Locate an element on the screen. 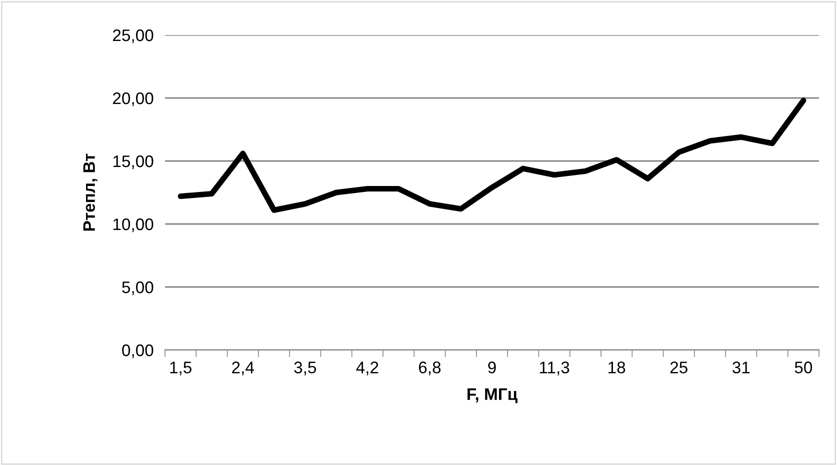 The width and height of the screenshot is (837, 465). x-tick-label: 3,5 is located at coordinates (305, 369).